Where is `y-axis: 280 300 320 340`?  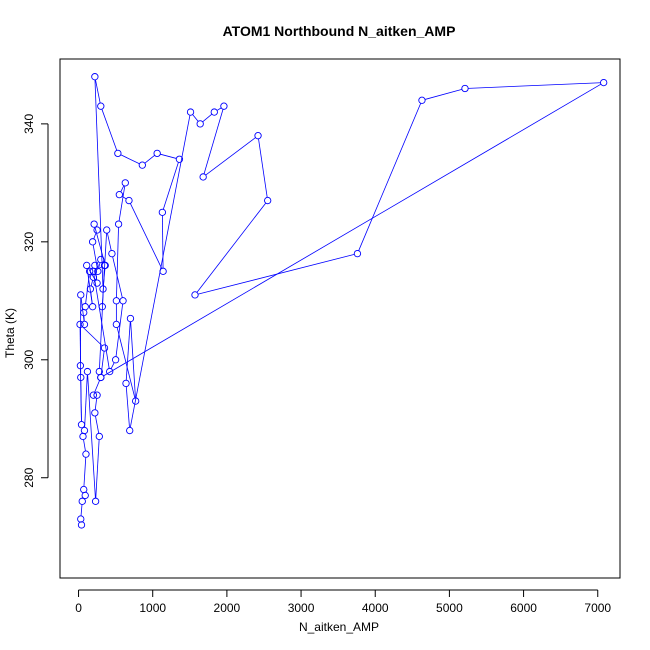 y-axis: 280 300 320 340 is located at coordinates (35, 301).